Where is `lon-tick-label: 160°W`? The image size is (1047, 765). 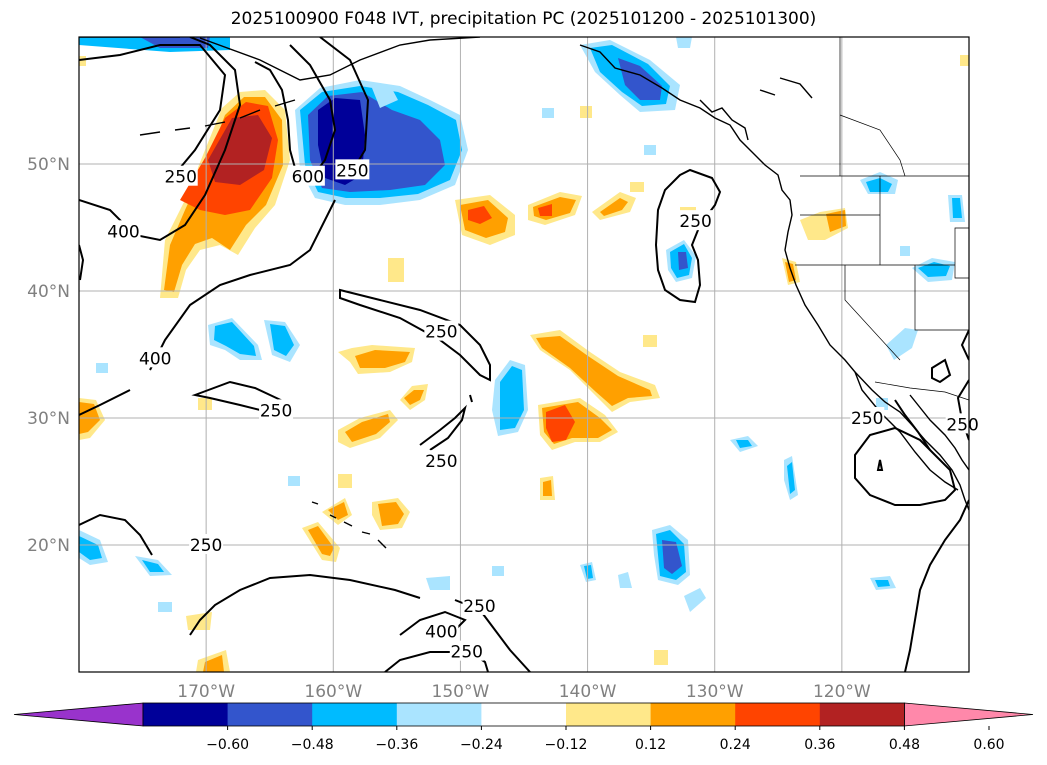 lon-tick-label: 160°W is located at coordinates (333, 692).